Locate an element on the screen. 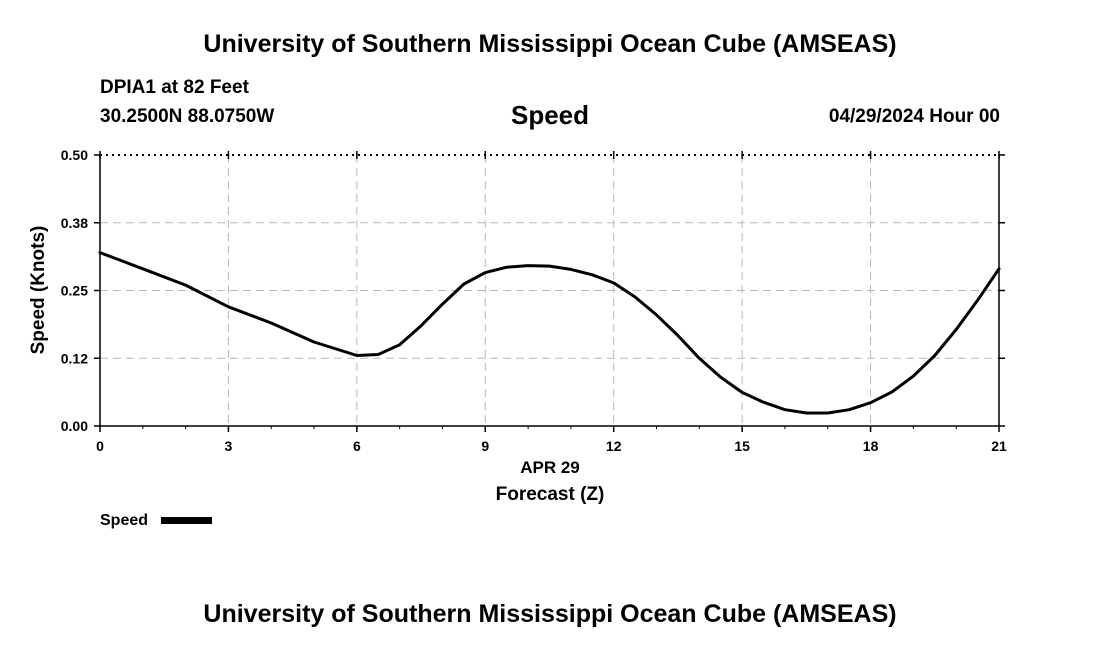 Image resolution: width=1100 pixels, height=650 pixels. y-tick-label: 0.38 is located at coordinates (74, 223).